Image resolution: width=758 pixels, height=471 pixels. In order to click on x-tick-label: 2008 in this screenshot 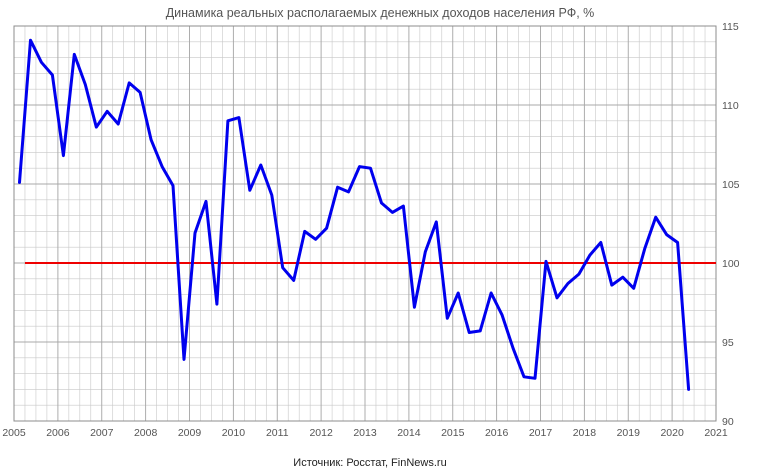, I will do `click(146, 433)`.